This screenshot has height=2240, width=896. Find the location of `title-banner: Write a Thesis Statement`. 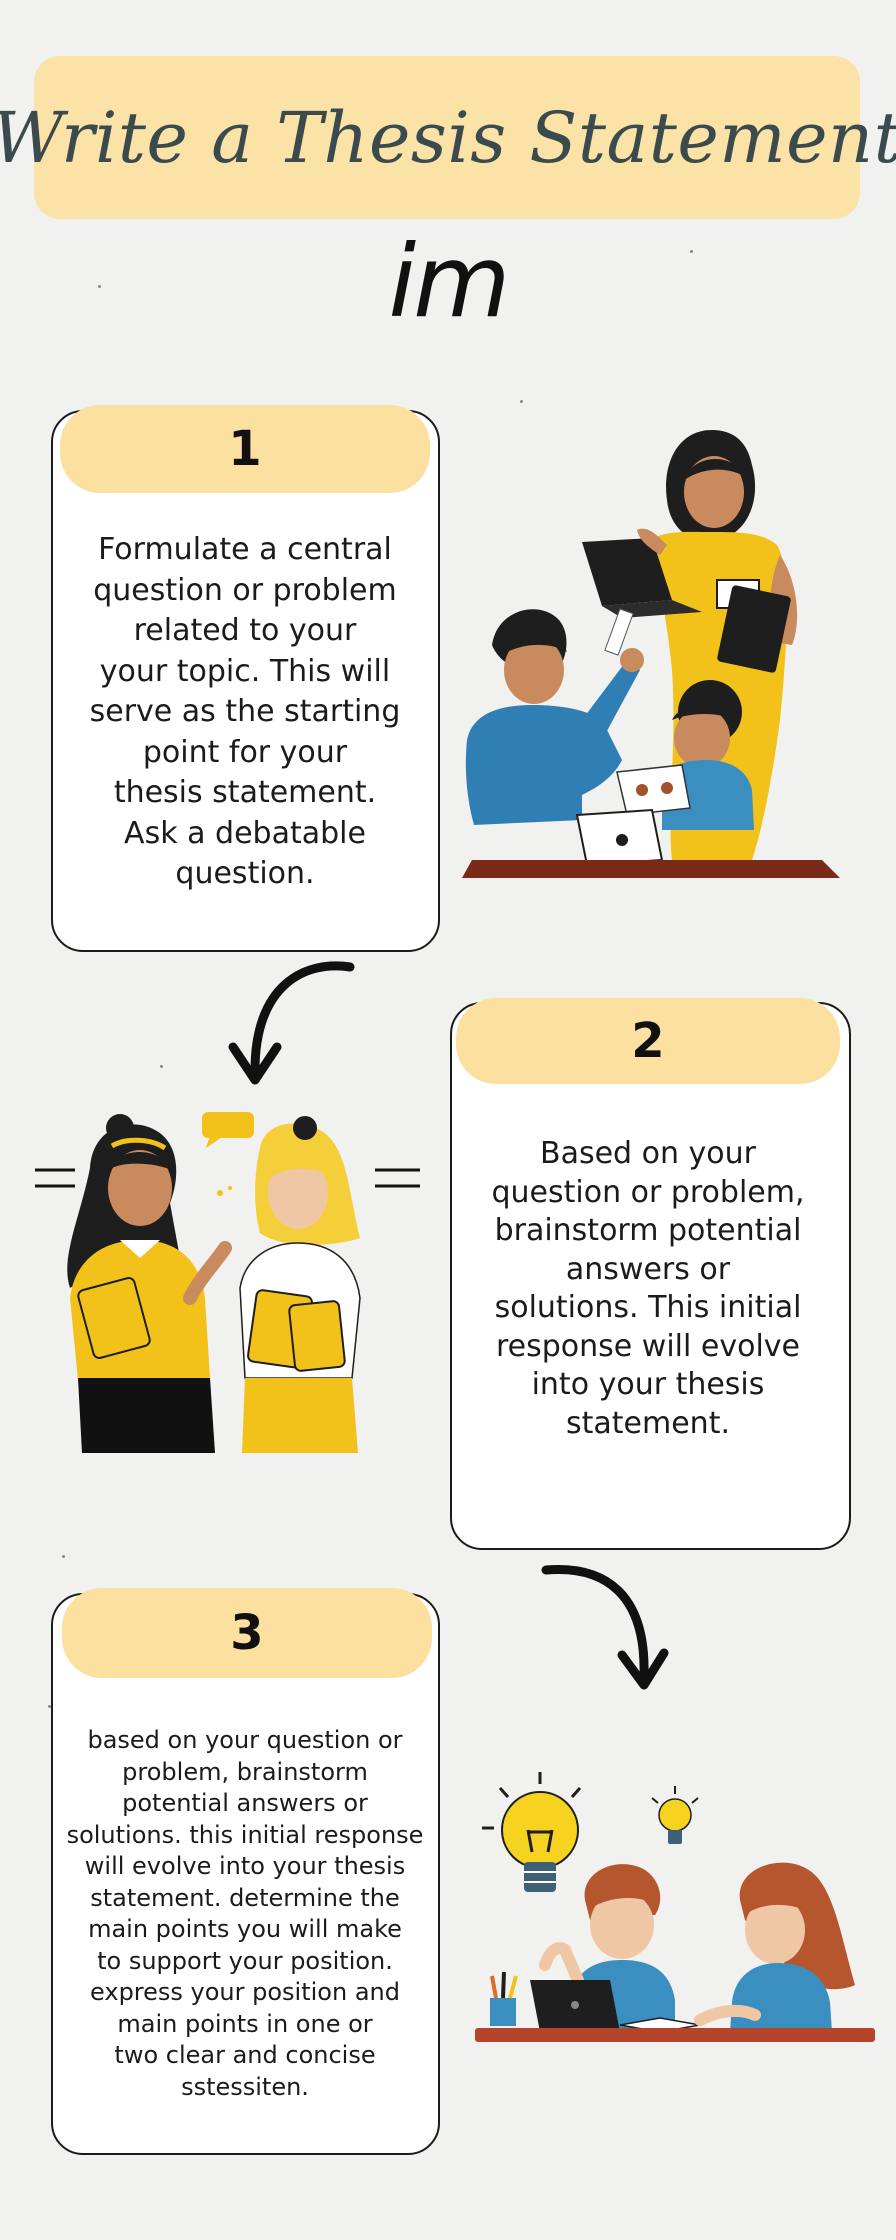

title-banner: Write a Thesis Statement is located at coordinates (448, 137).